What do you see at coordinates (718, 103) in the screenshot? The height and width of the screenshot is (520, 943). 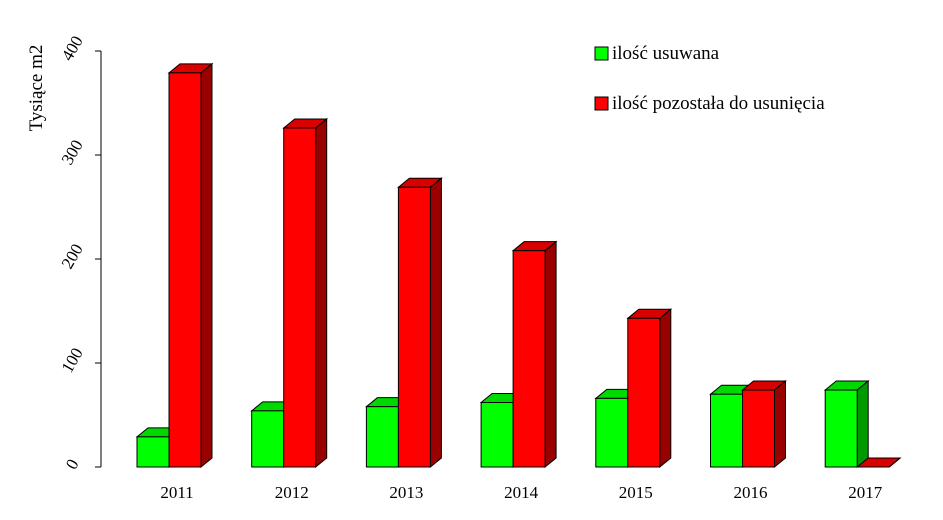 I see `legend-label: ilość pozostała do usunięcia` at bounding box center [718, 103].